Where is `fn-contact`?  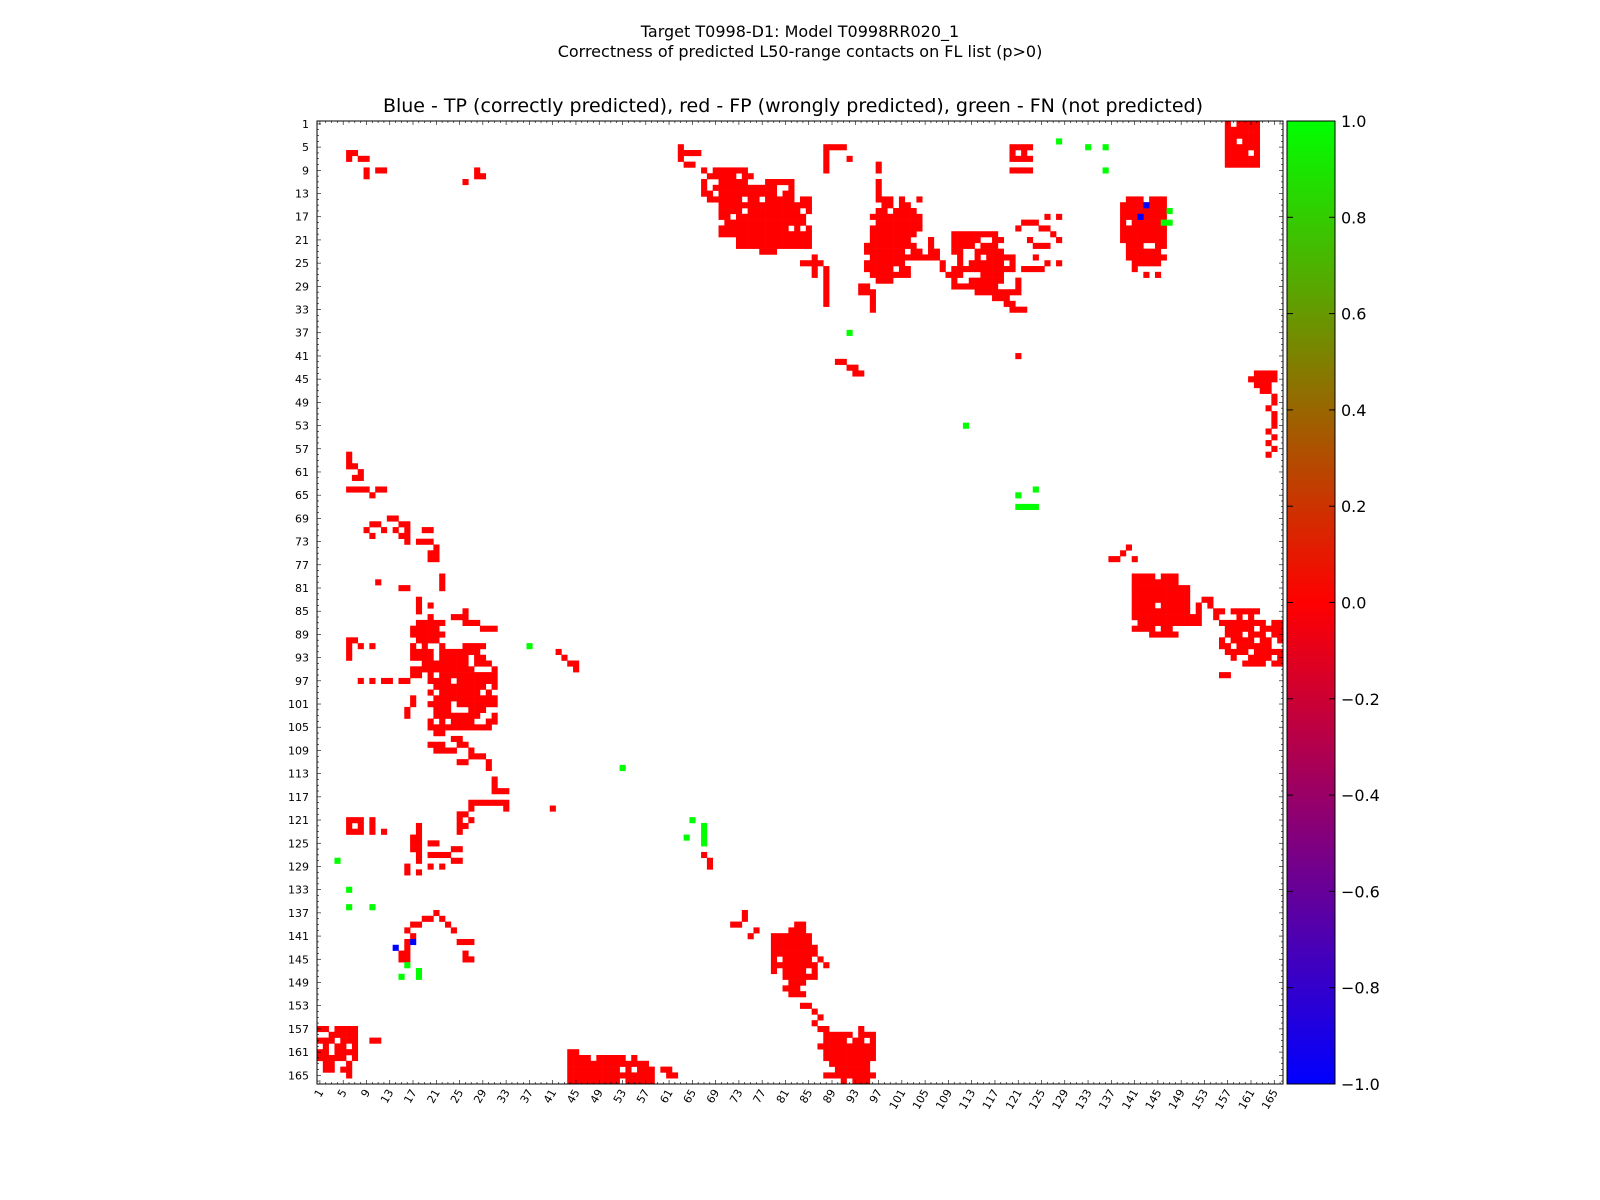
fn-contact is located at coordinates (337, 860).